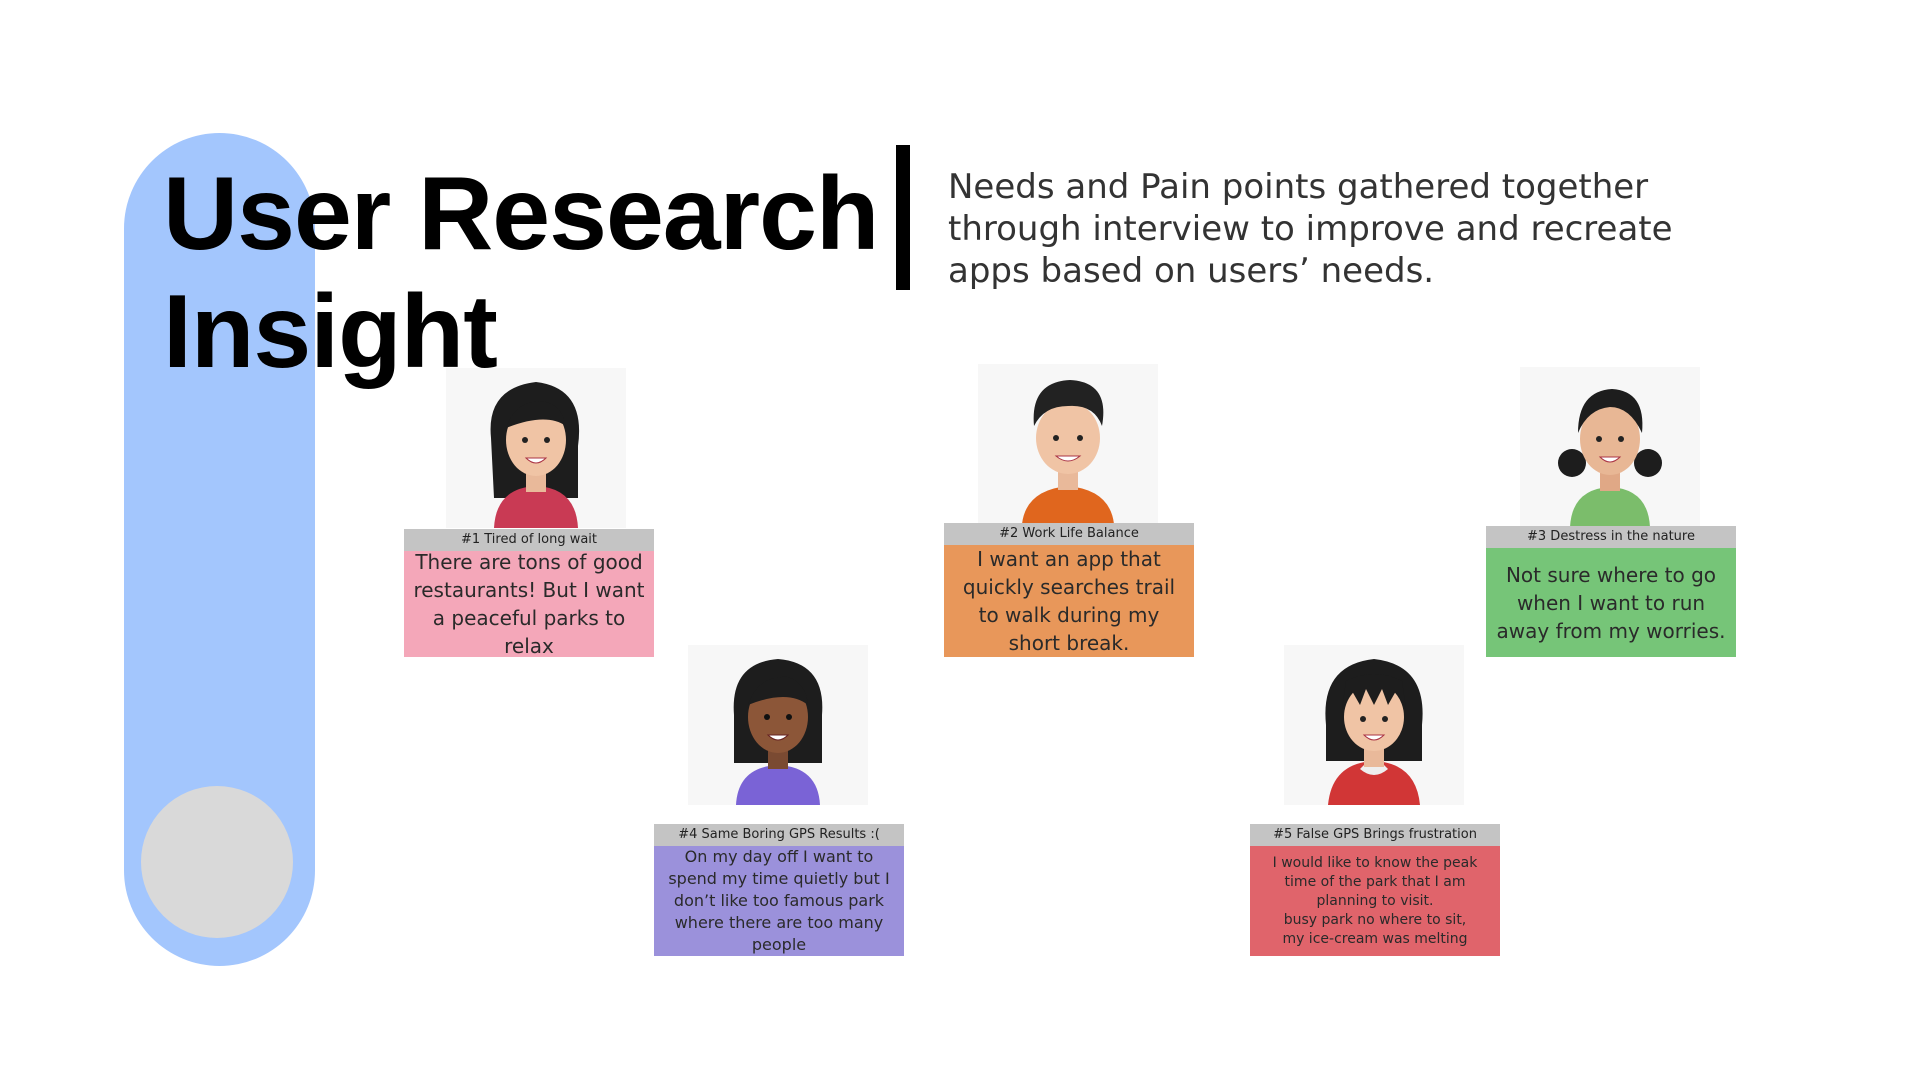 This screenshot has width=1920, height=1080. What do you see at coordinates (1069, 534) in the screenshot?
I see `persona-tag-2: #2 Work Life Balance` at bounding box center [1069, 534].